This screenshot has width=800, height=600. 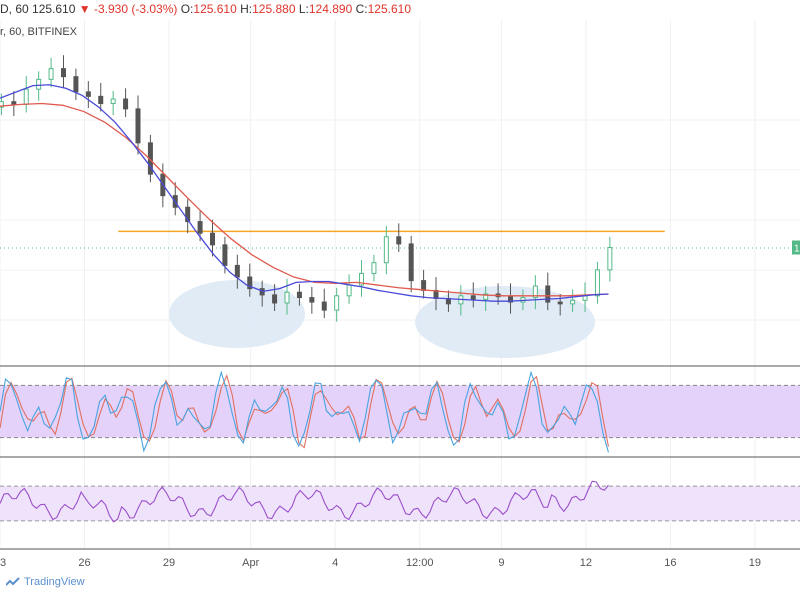 I want to click on stochastic-pane, so click(x=400, y=411).